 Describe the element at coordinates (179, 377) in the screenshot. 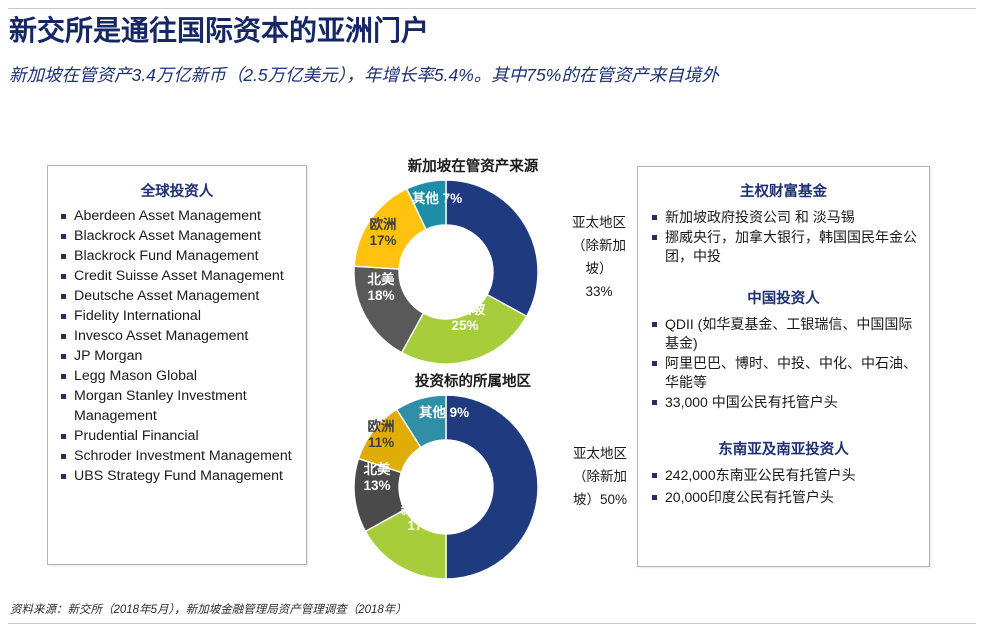

I see `list-item: Legg Mason Global` at that location.